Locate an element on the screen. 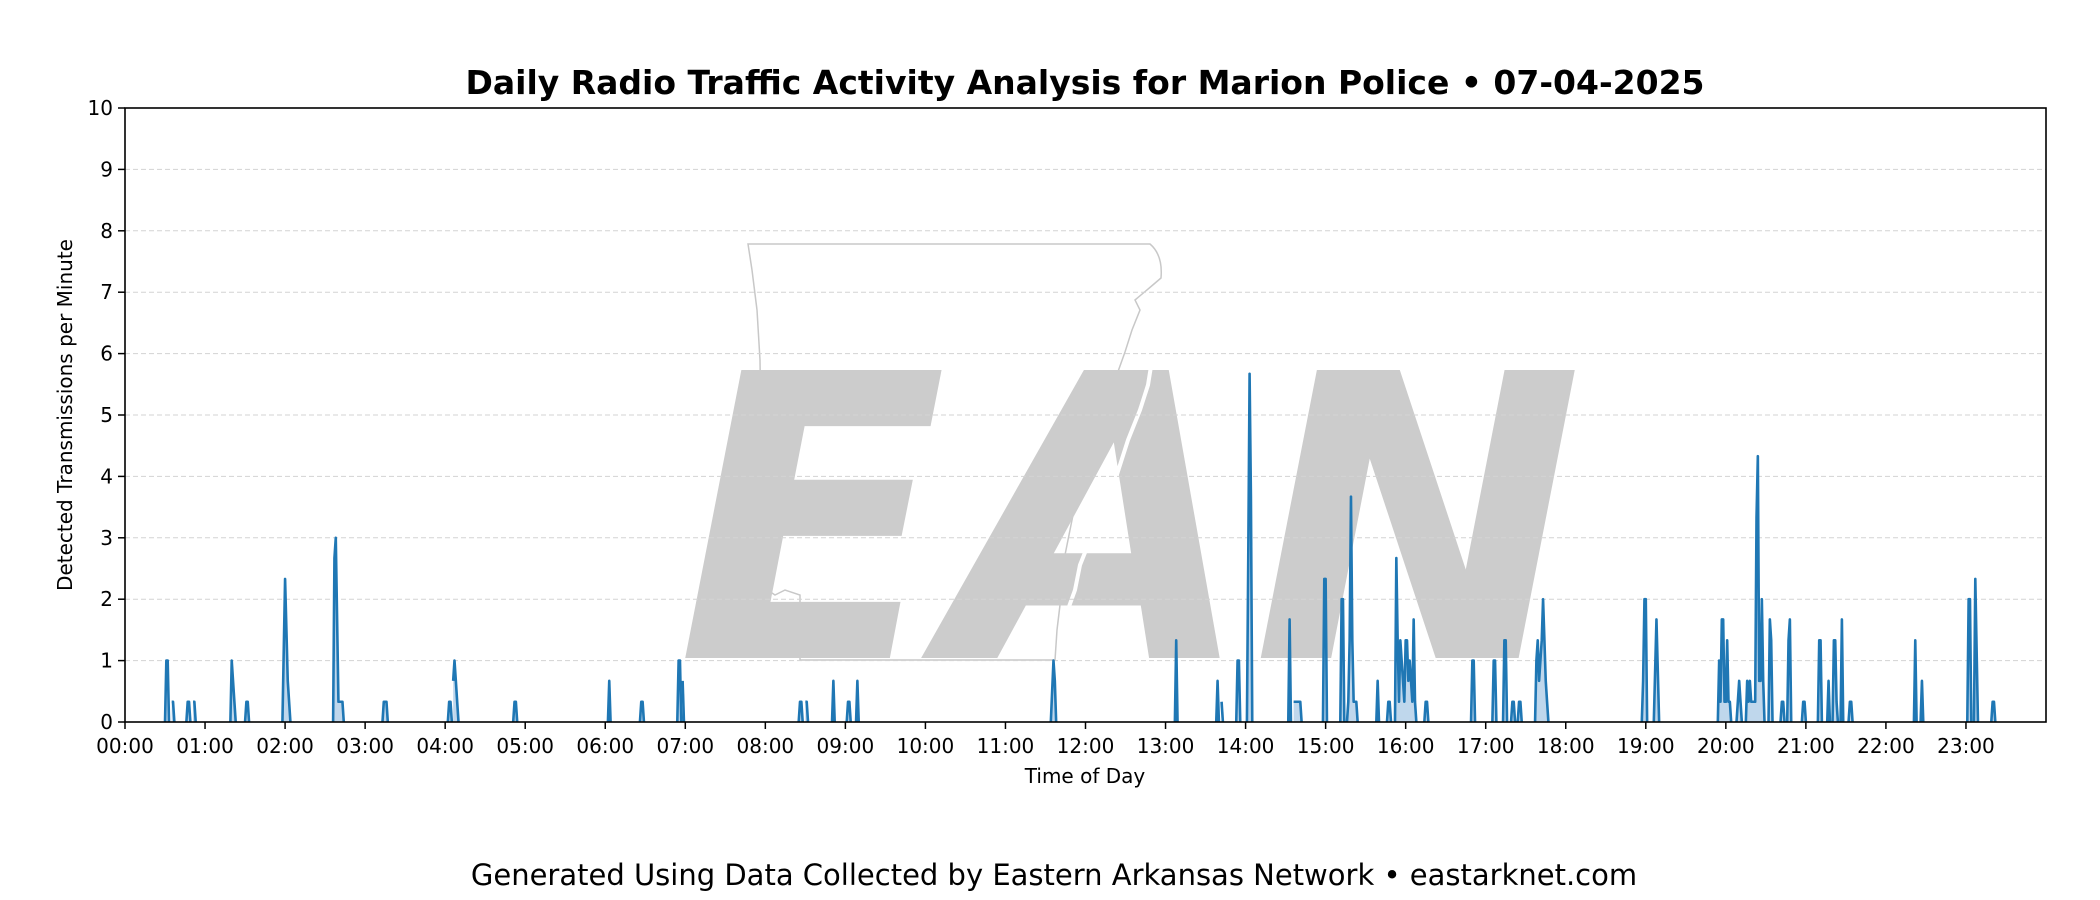 The height and width of the screenshot is (900, 2100). x-tick-label-21:00: 21:00 is located at coordinates (1806, 746).